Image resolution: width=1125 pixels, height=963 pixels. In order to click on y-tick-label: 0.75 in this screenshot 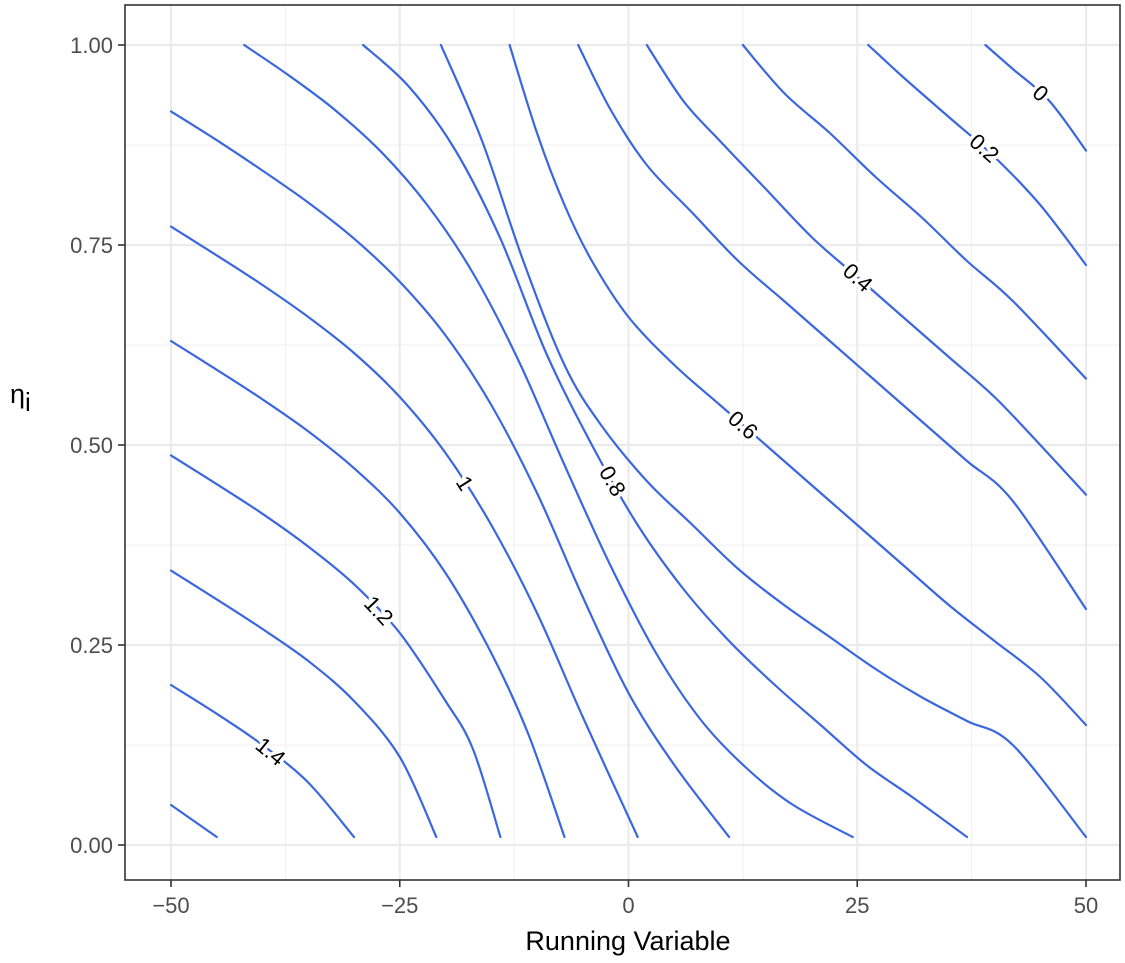, I will do `click(91, 245)`.